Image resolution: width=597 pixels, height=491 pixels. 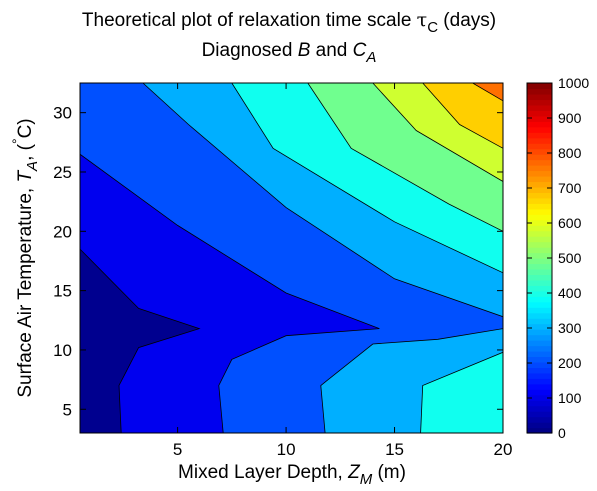 I want to click on chart-title-line-2: Diagnosed B and CA, so click(x=289, y=53).